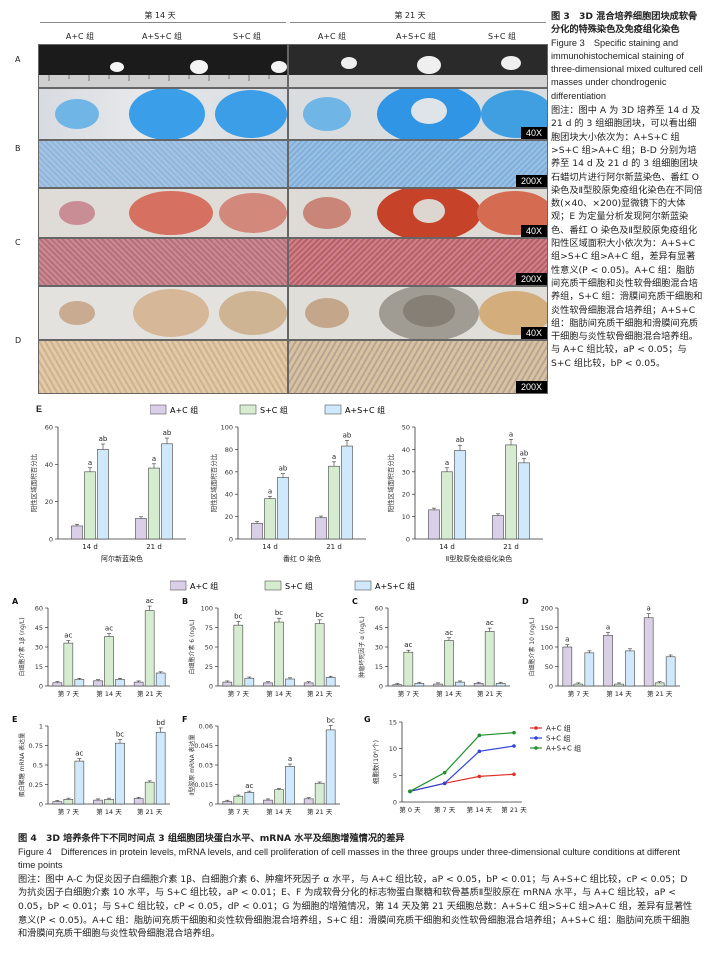 The width and height of the screenshot is (712, 973). I want to click on panel-label: B, so click(185, 601).